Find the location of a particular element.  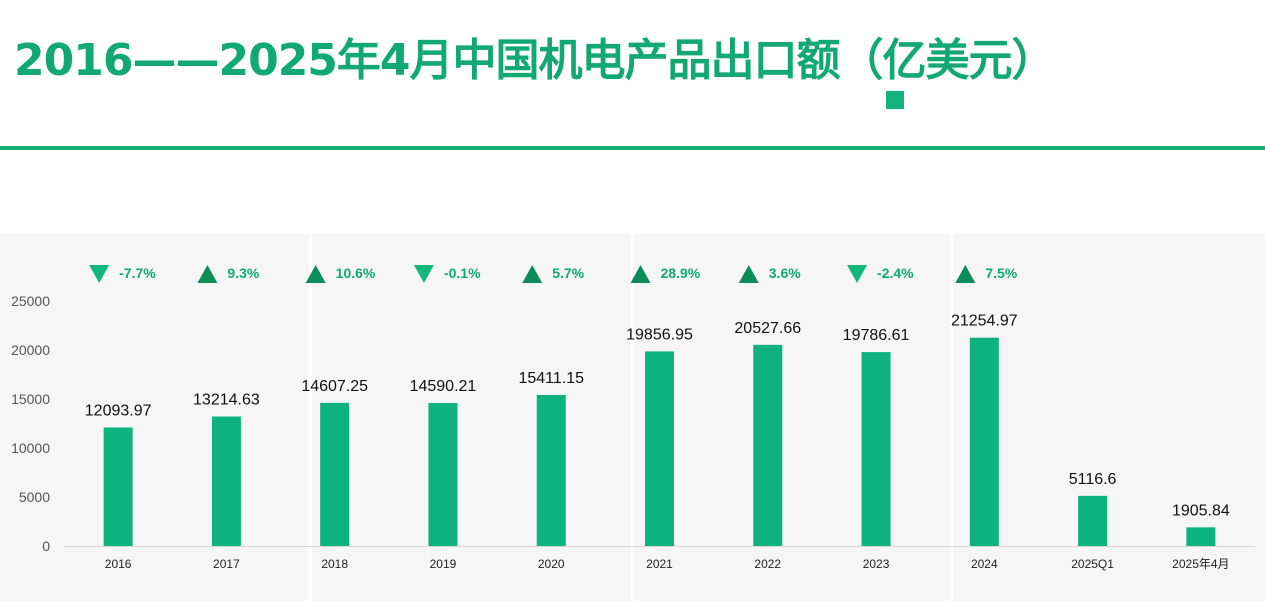

x-tick-label: 2025年4月 is located at coordinates (1200, 564).